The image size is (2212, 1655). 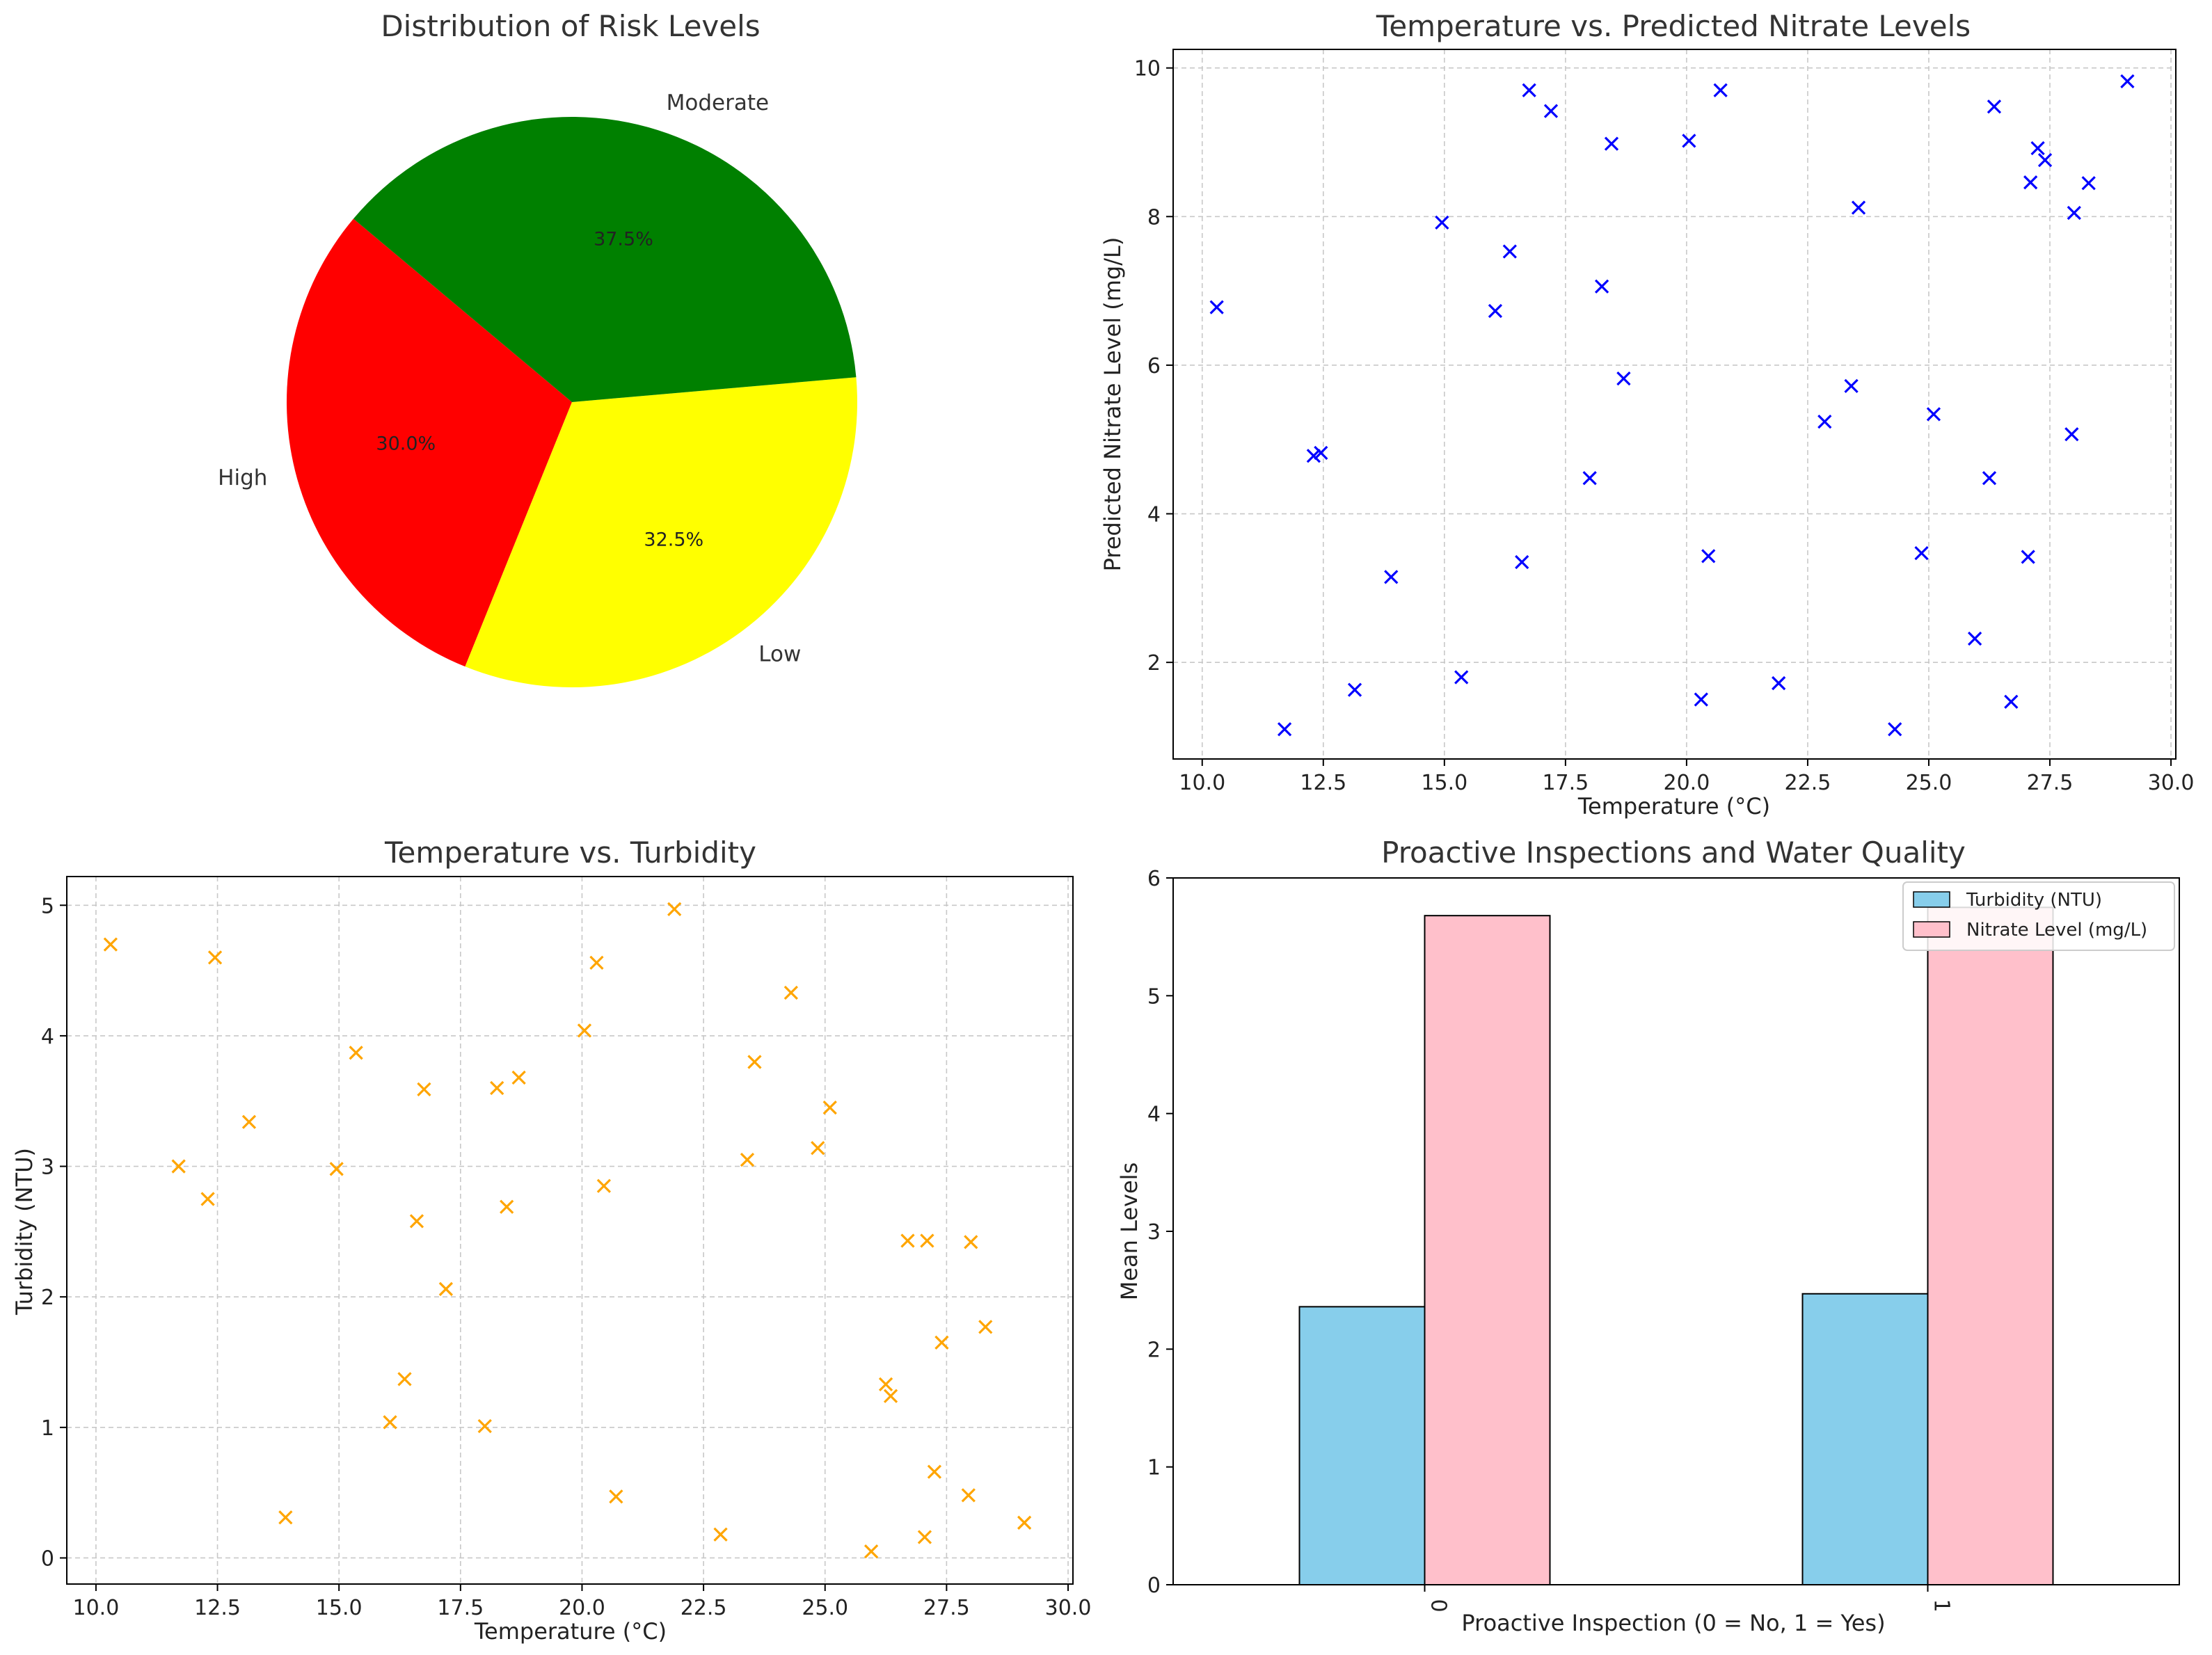 What do you see at coordinates (1931, 929) in the screenshot?
I see `legend-swatch-nitrate` at bounding box center [1931, 929].